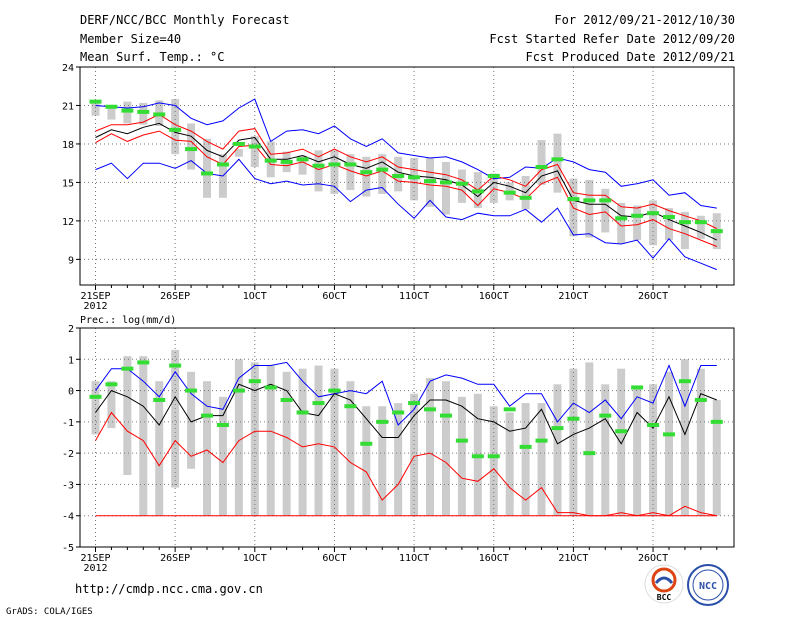 This screenshot has height=618, width=800. Describe the element at coordinates (71, 260) in the screenshot. I see `y-tick-label: 9` at that location.